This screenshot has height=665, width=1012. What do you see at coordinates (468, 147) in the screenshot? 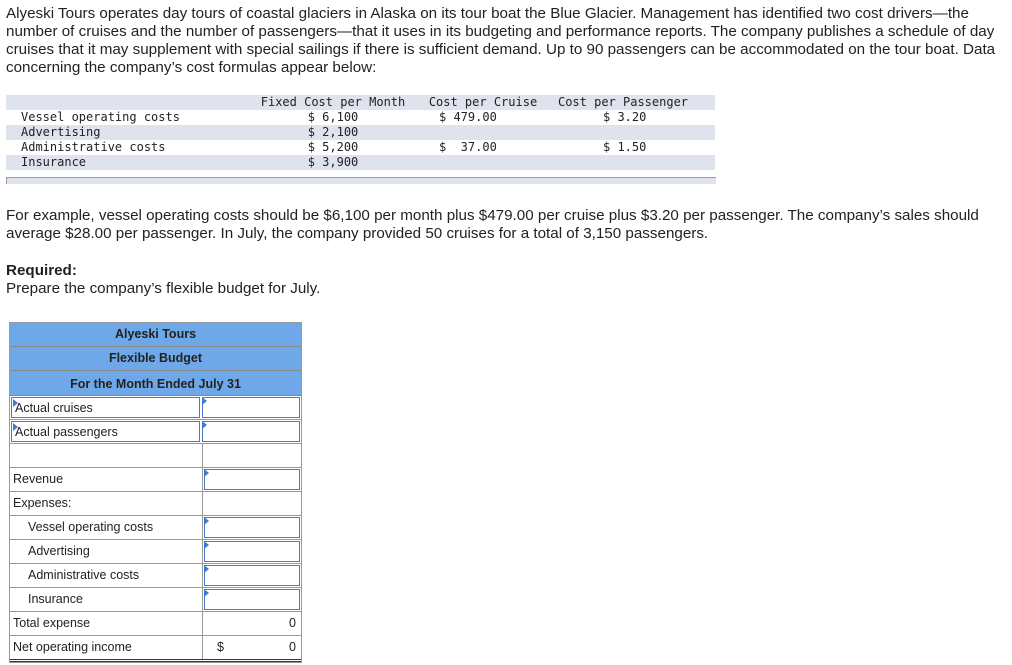
I see `cruise-cost: $ 37.00` at bounding box center [468, 147].